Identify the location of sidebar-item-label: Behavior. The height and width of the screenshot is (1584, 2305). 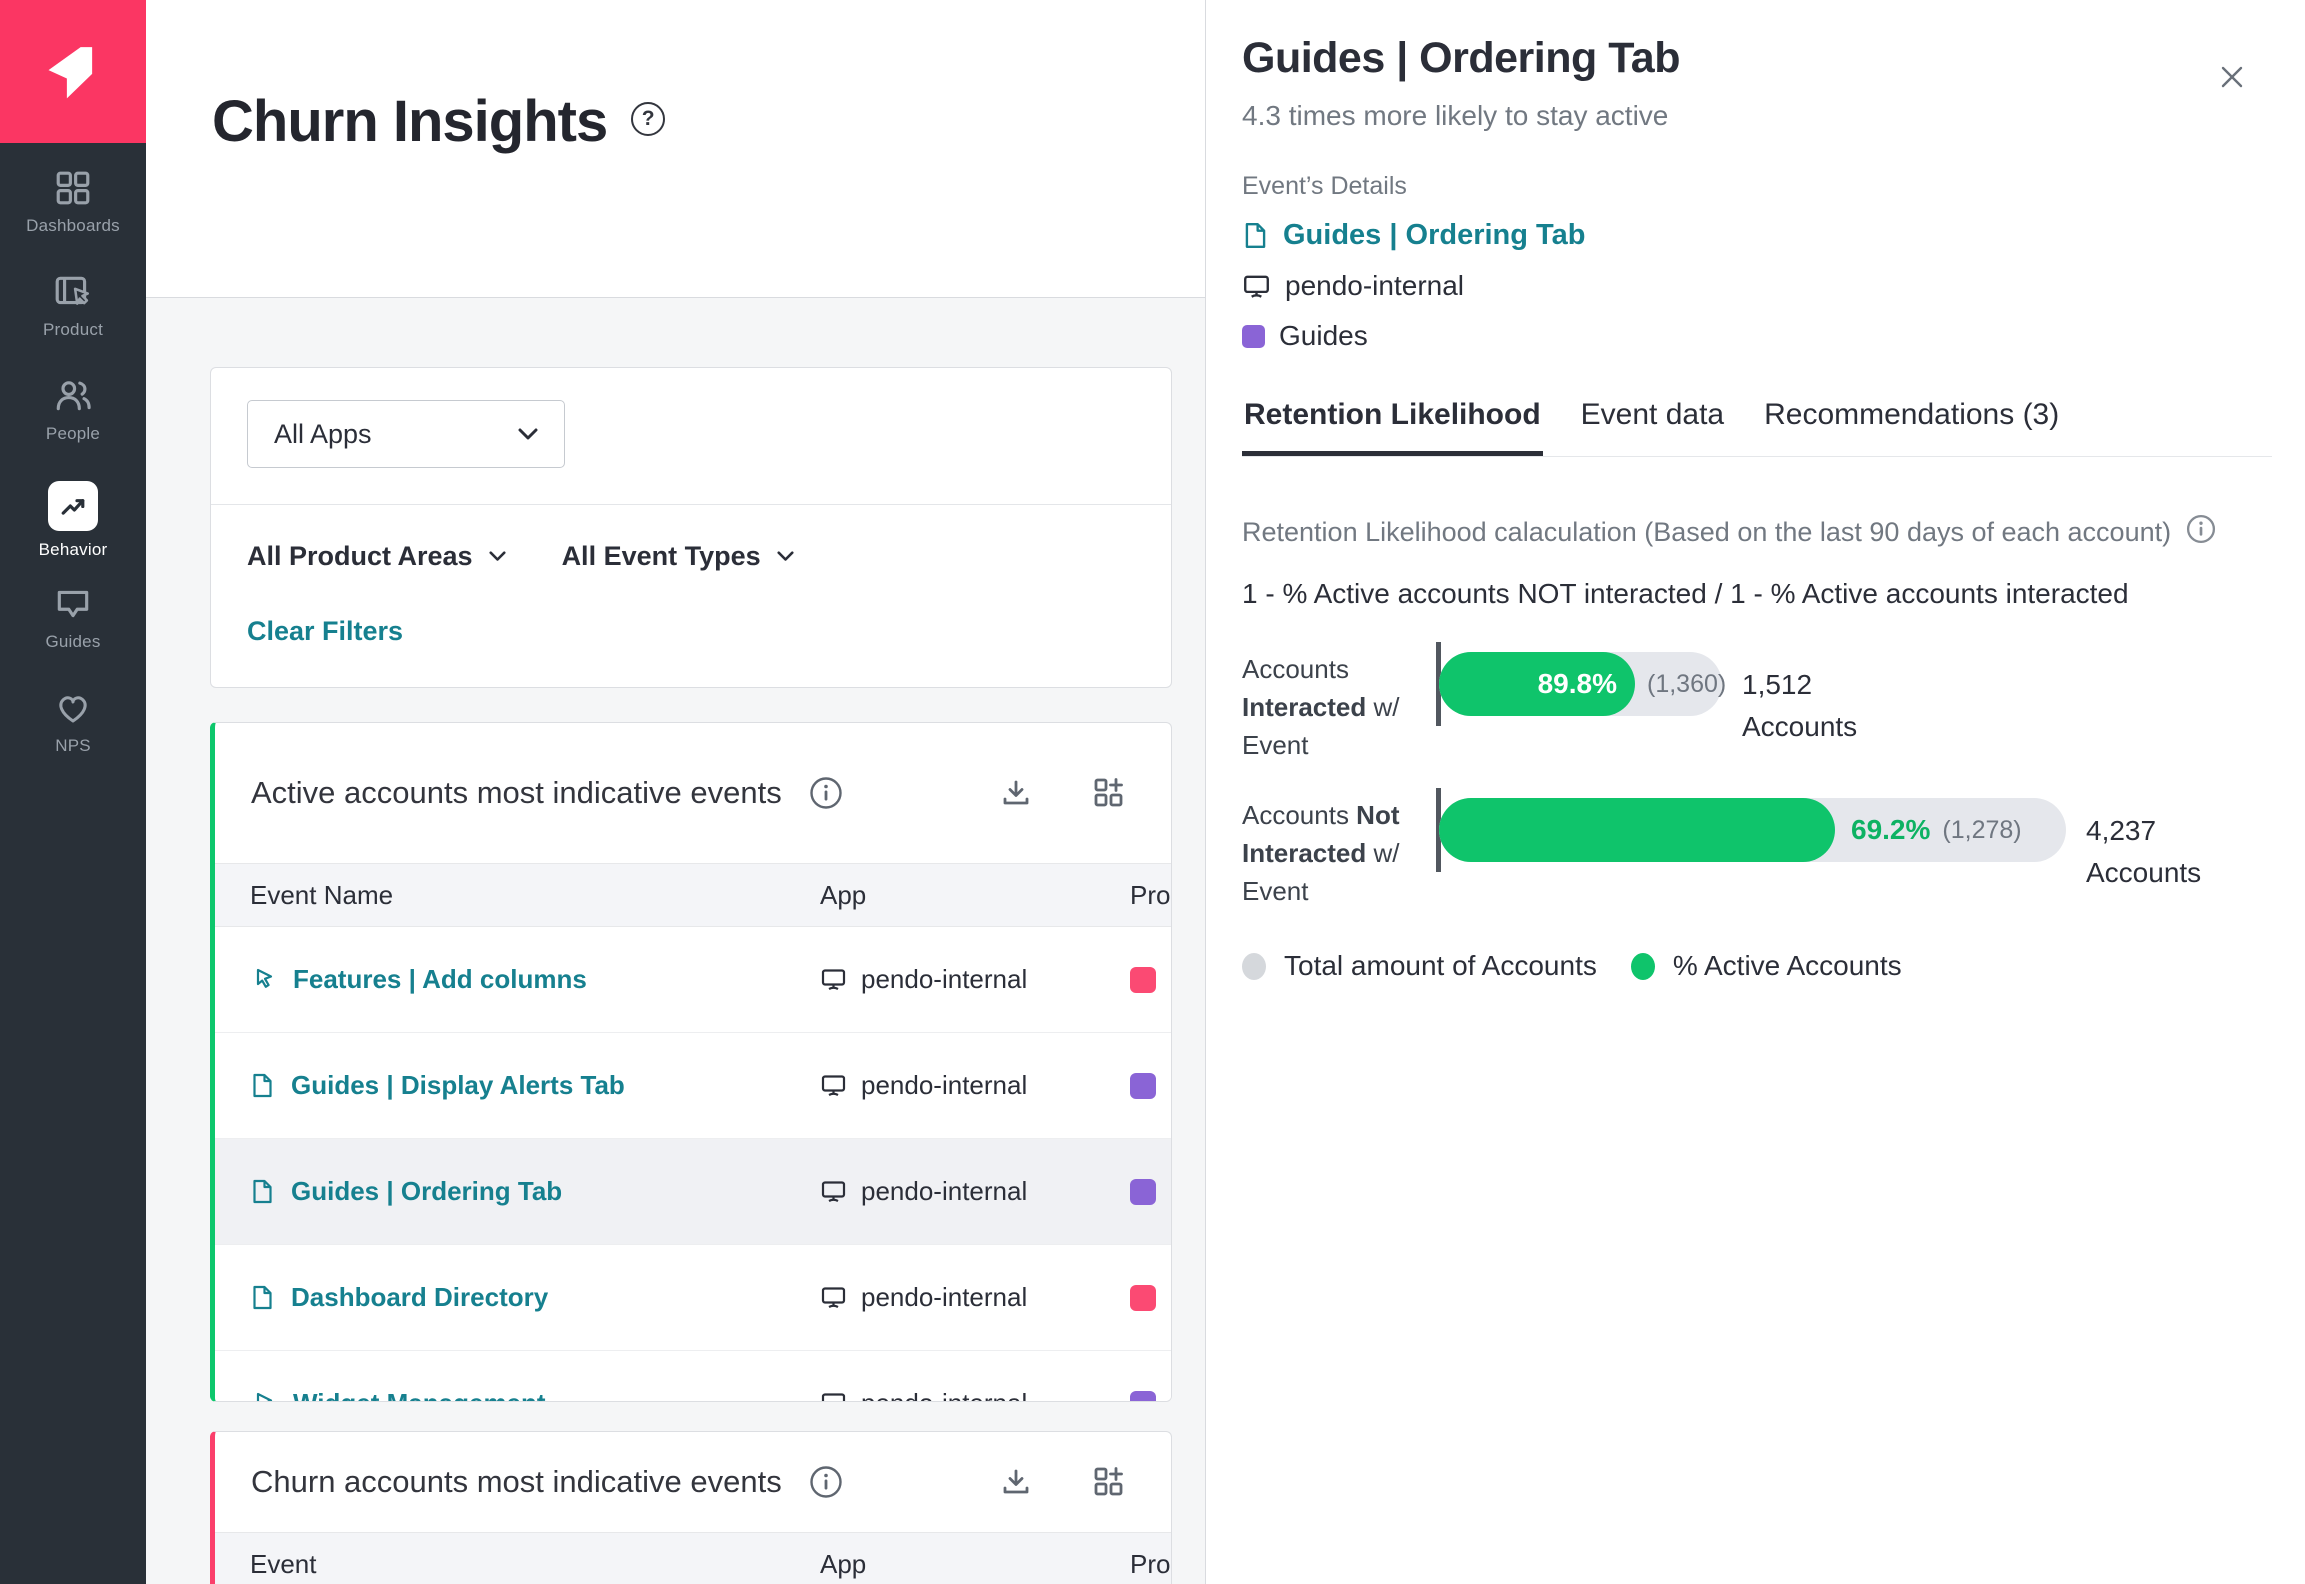
(73, 549).